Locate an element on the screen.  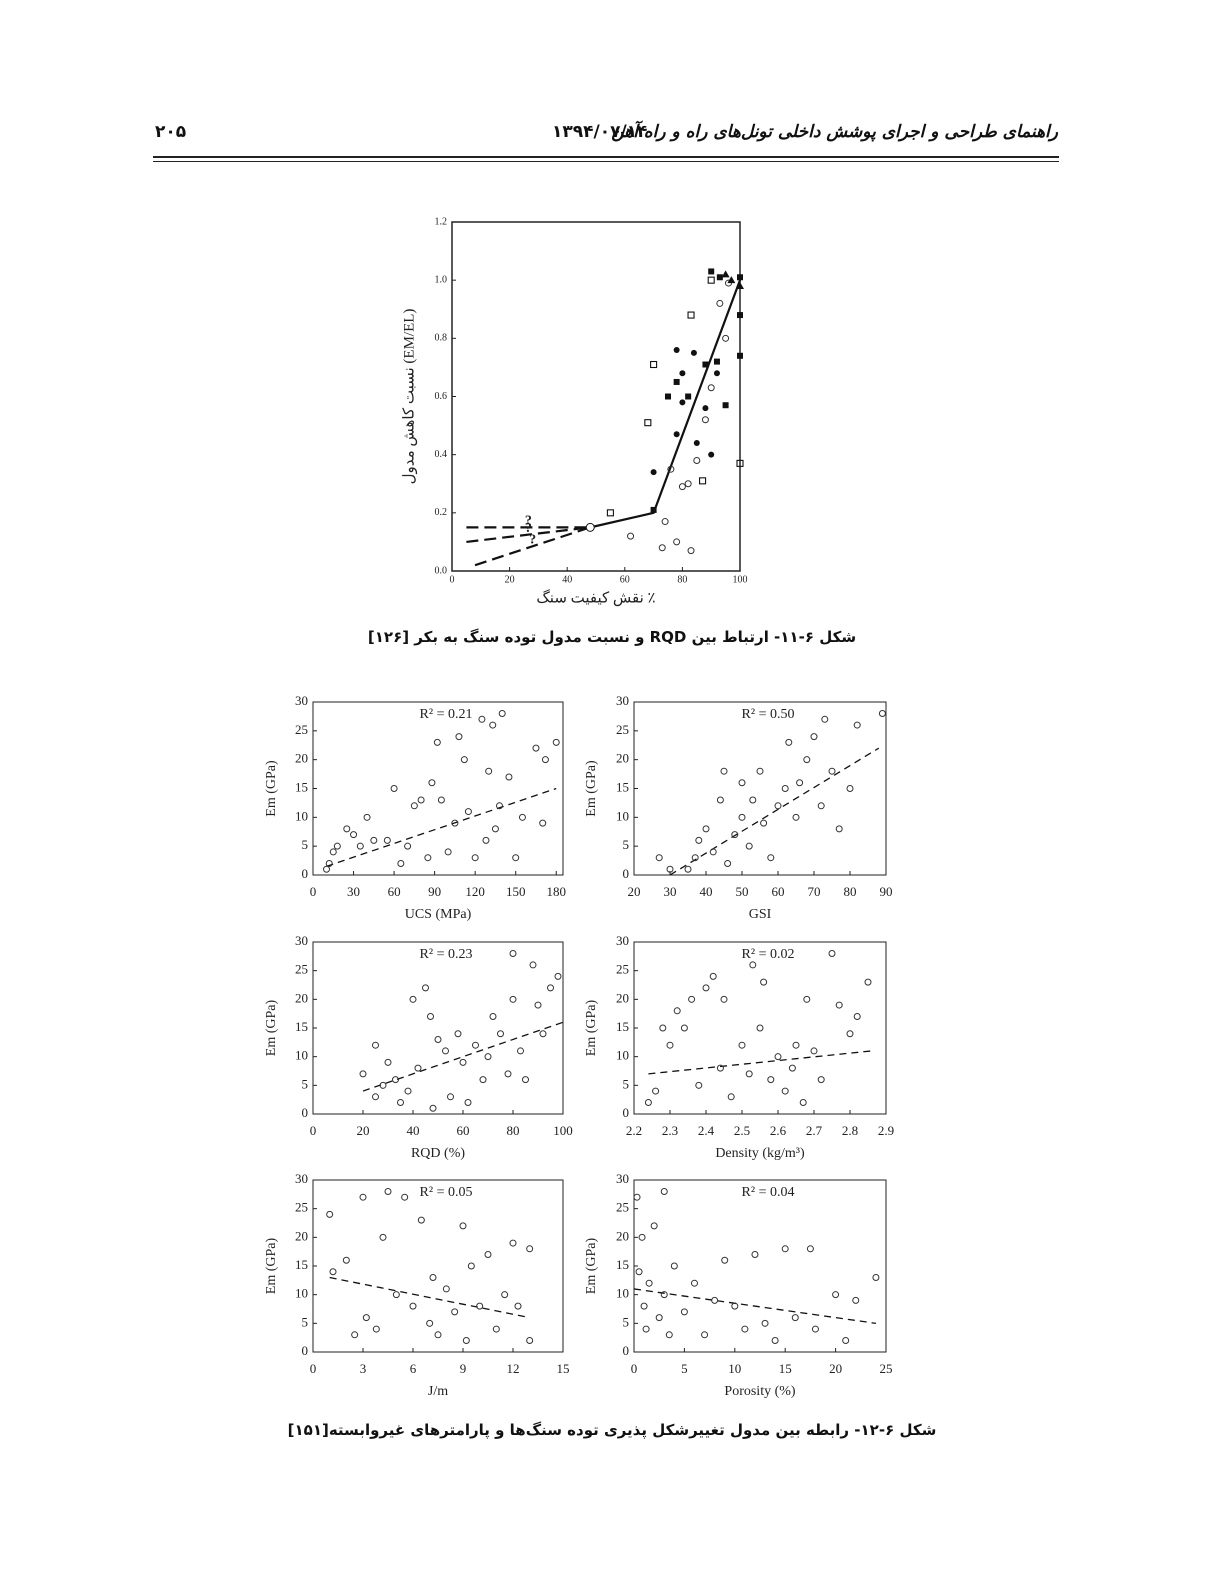
x-axis-label: RQD (%) is located at coordinates (438, 1153).